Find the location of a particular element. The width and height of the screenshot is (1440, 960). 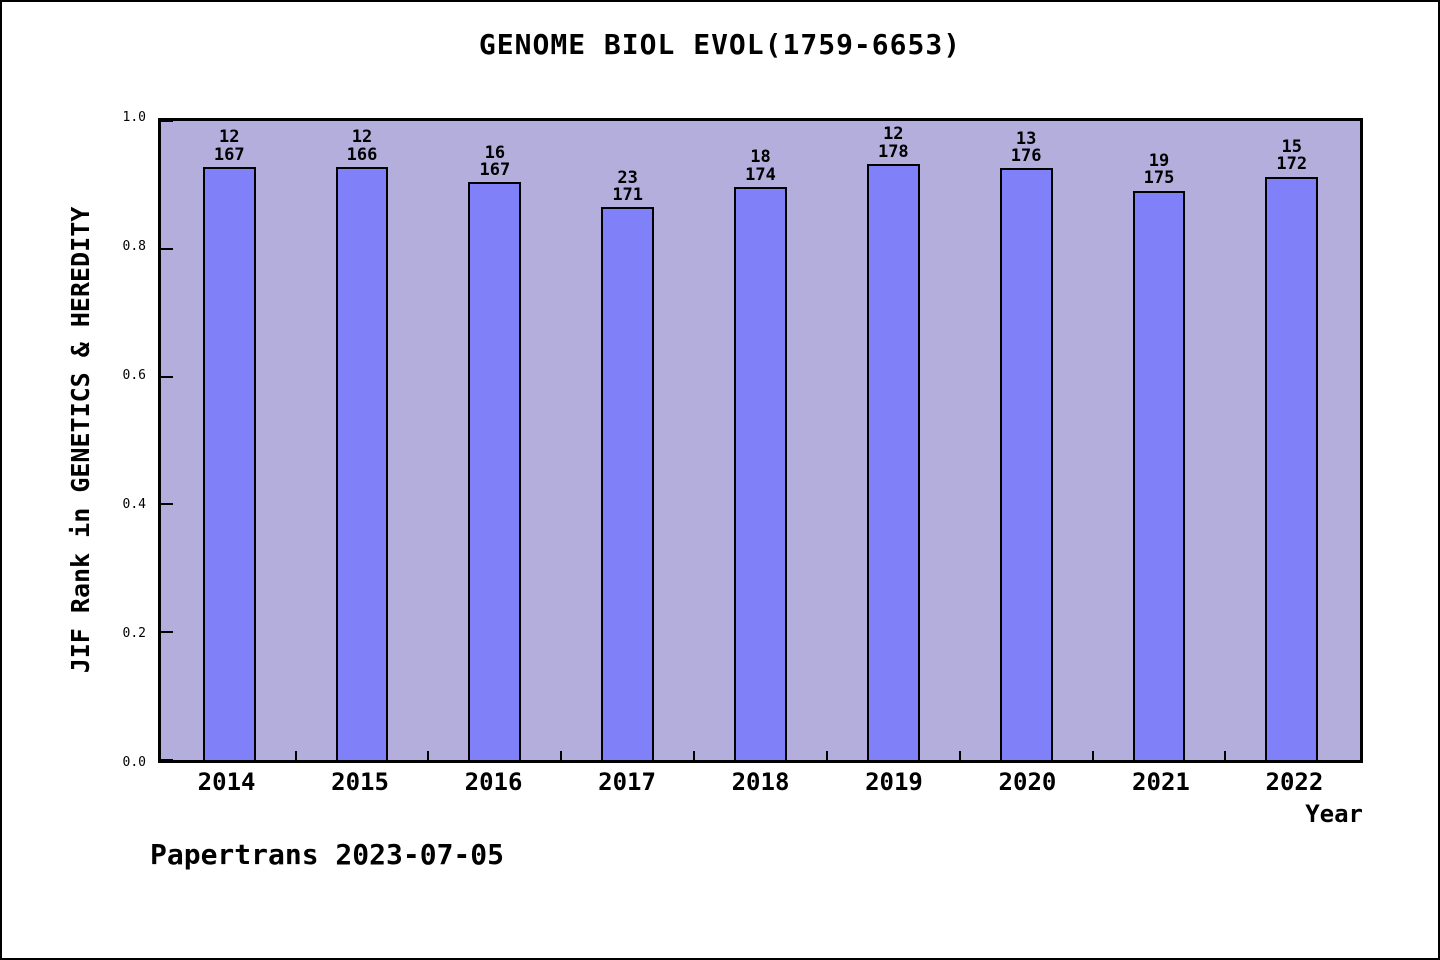

bar-total-2017: 171 is located at coordinates (628, 194).